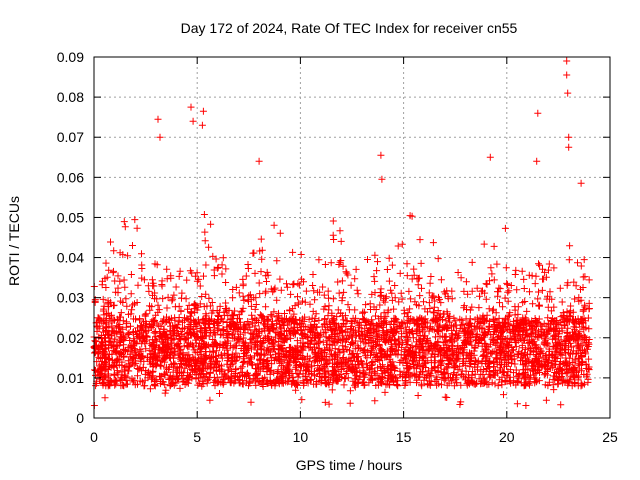 The image size is (640, 480). What do you see at coordinates (70, 57) in the screenshot?
I see `y-tick-label: 0.09` at bounding box center [70, 57].